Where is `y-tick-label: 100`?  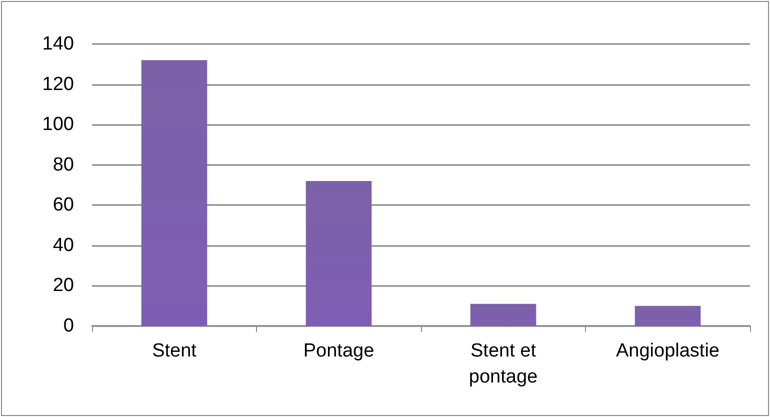
y-tick-label: 100 is located at coordinates (58, 125).